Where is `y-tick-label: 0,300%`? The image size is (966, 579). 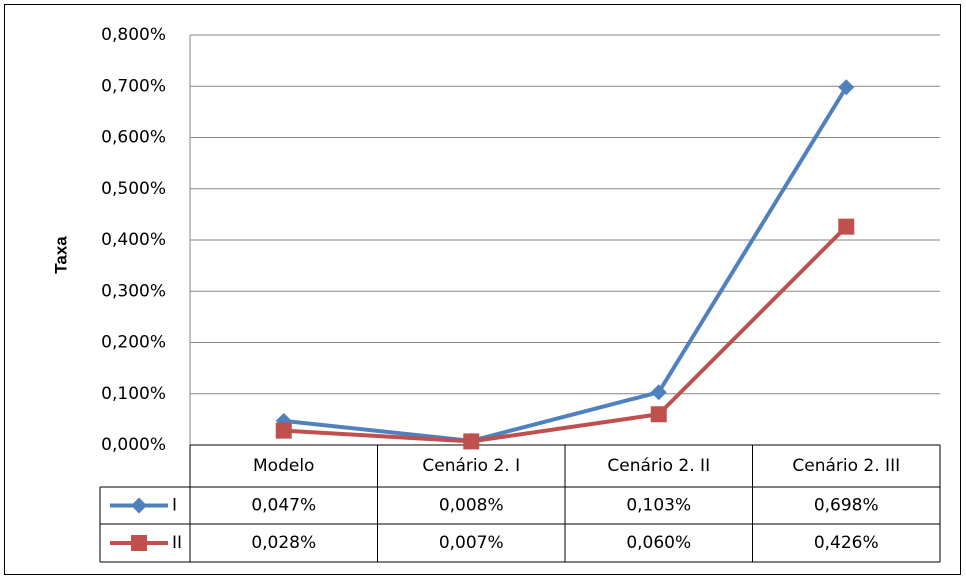
y-tick-label: 0,300% is located at coordinates (133, 291).